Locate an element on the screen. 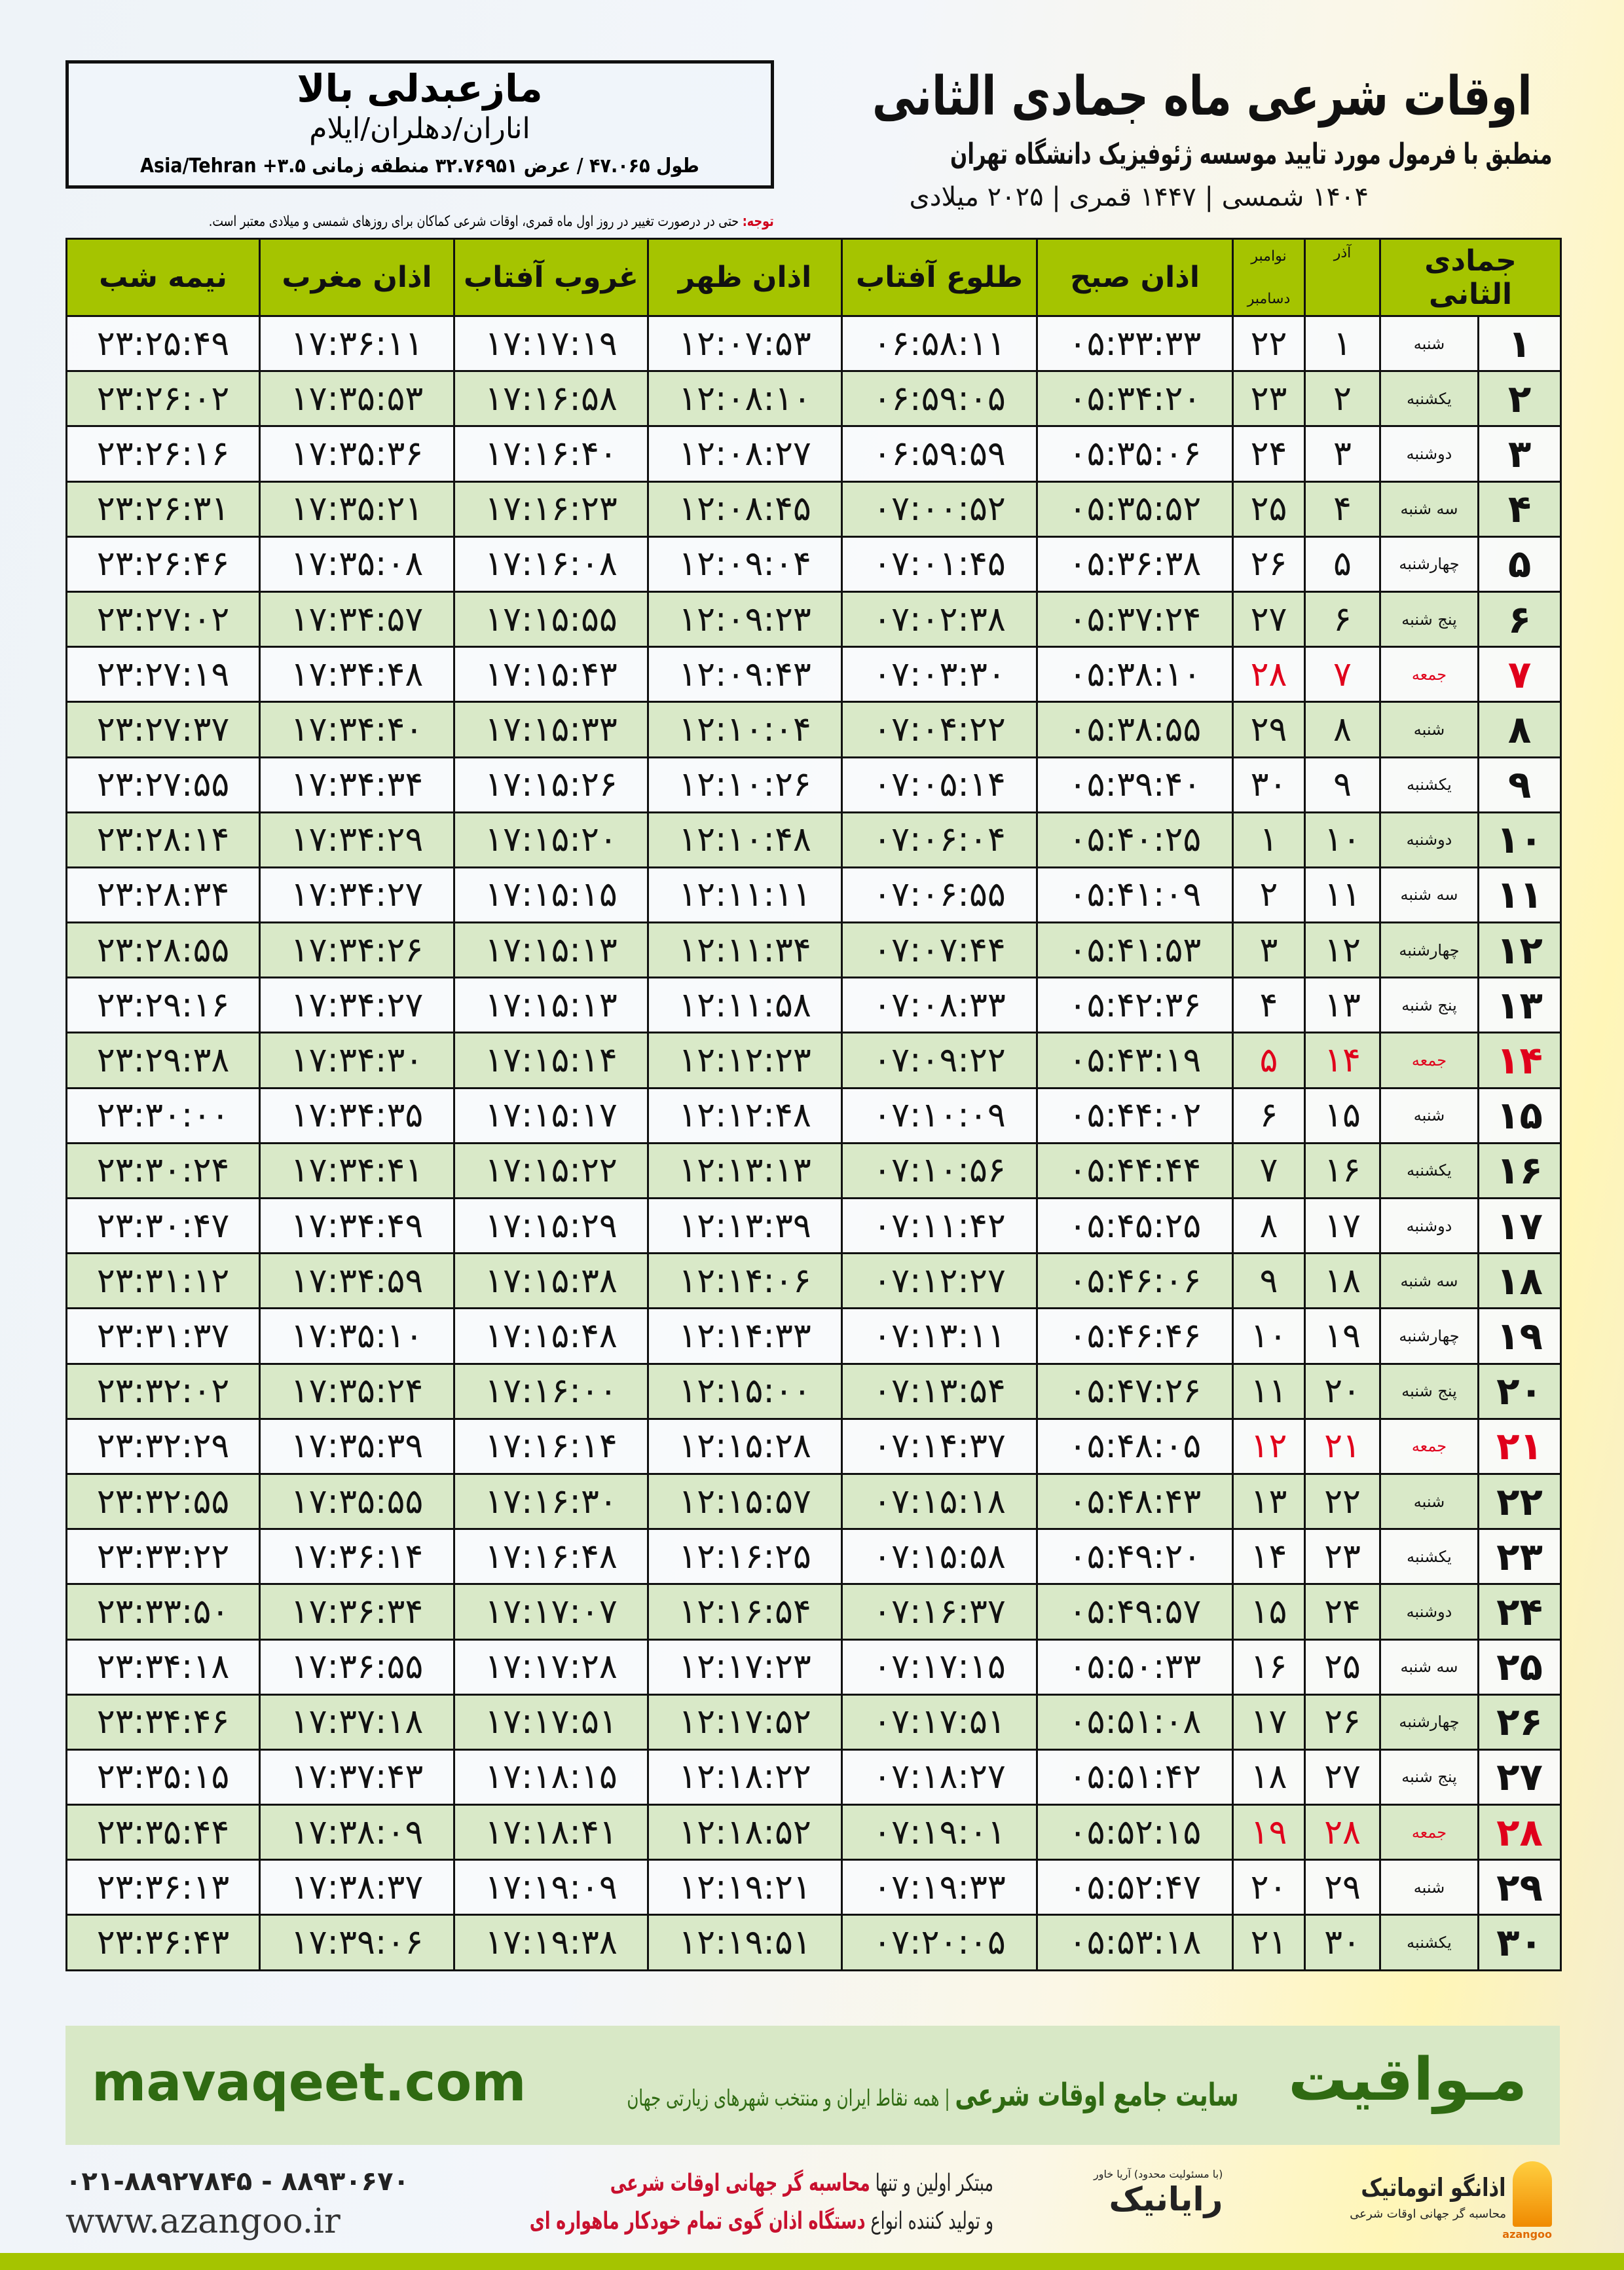 The width and height of the screenshot is (1624, 2270). cell-fajr: ۰۵:۳۵:۰۶ is located at coordinates (1135, 454).